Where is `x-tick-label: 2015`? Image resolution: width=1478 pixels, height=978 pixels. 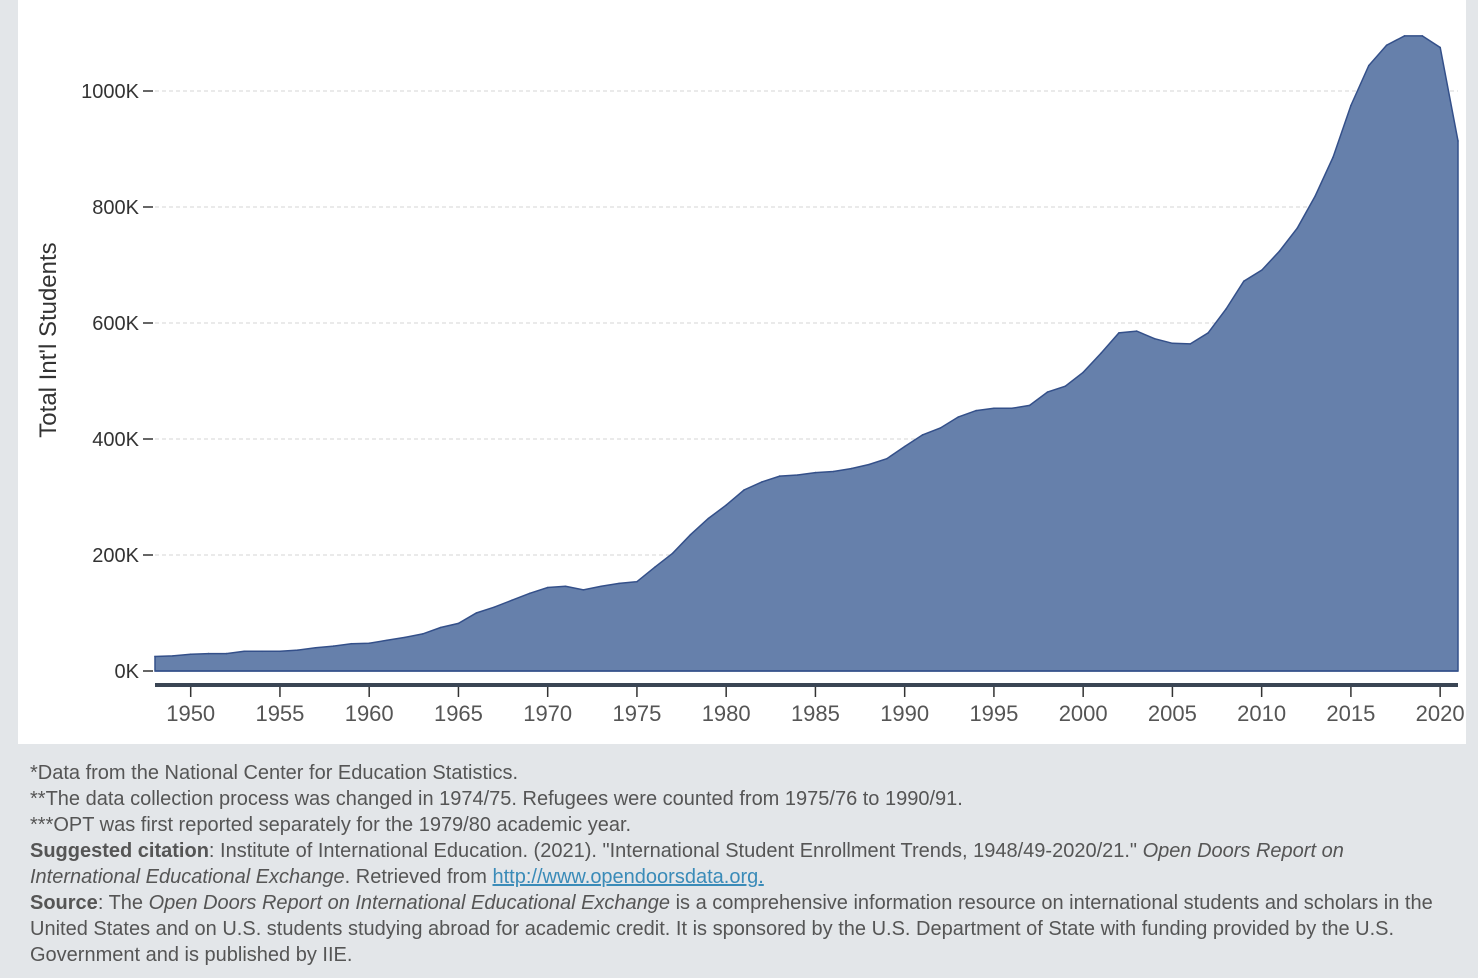 x-tick-label: 2015 is located at coordinates (1350, 713).